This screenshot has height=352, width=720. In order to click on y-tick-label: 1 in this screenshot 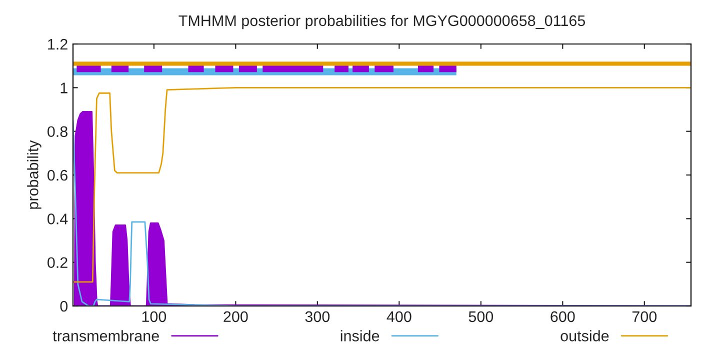, I will do `click(64, 88)`.